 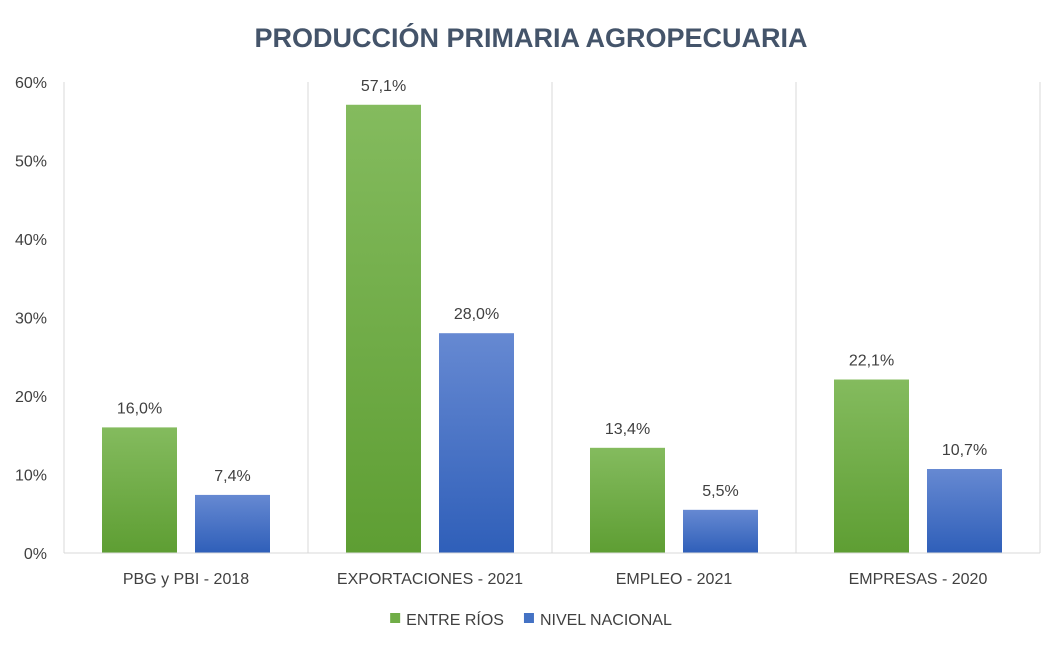 What do you see at coordinates (383, 86) in the screenshot?
I see `data-label: 57,1%` at bounding box center [383, 86].